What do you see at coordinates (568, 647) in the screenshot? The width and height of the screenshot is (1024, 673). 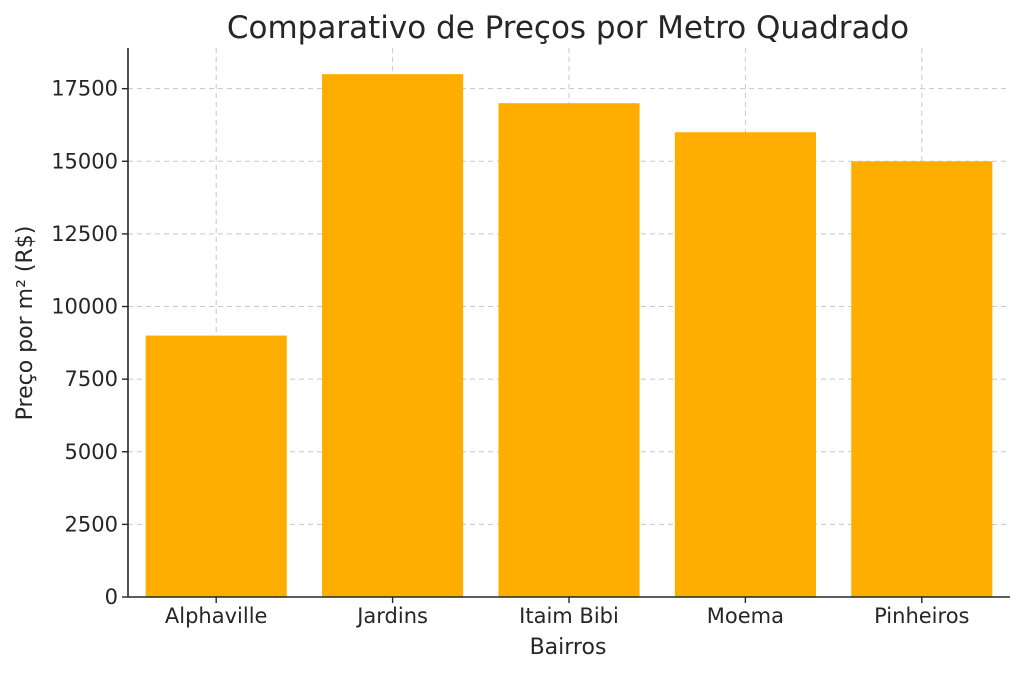 I see `x-axis-title: Bairros` at bounding box center [568, 647].